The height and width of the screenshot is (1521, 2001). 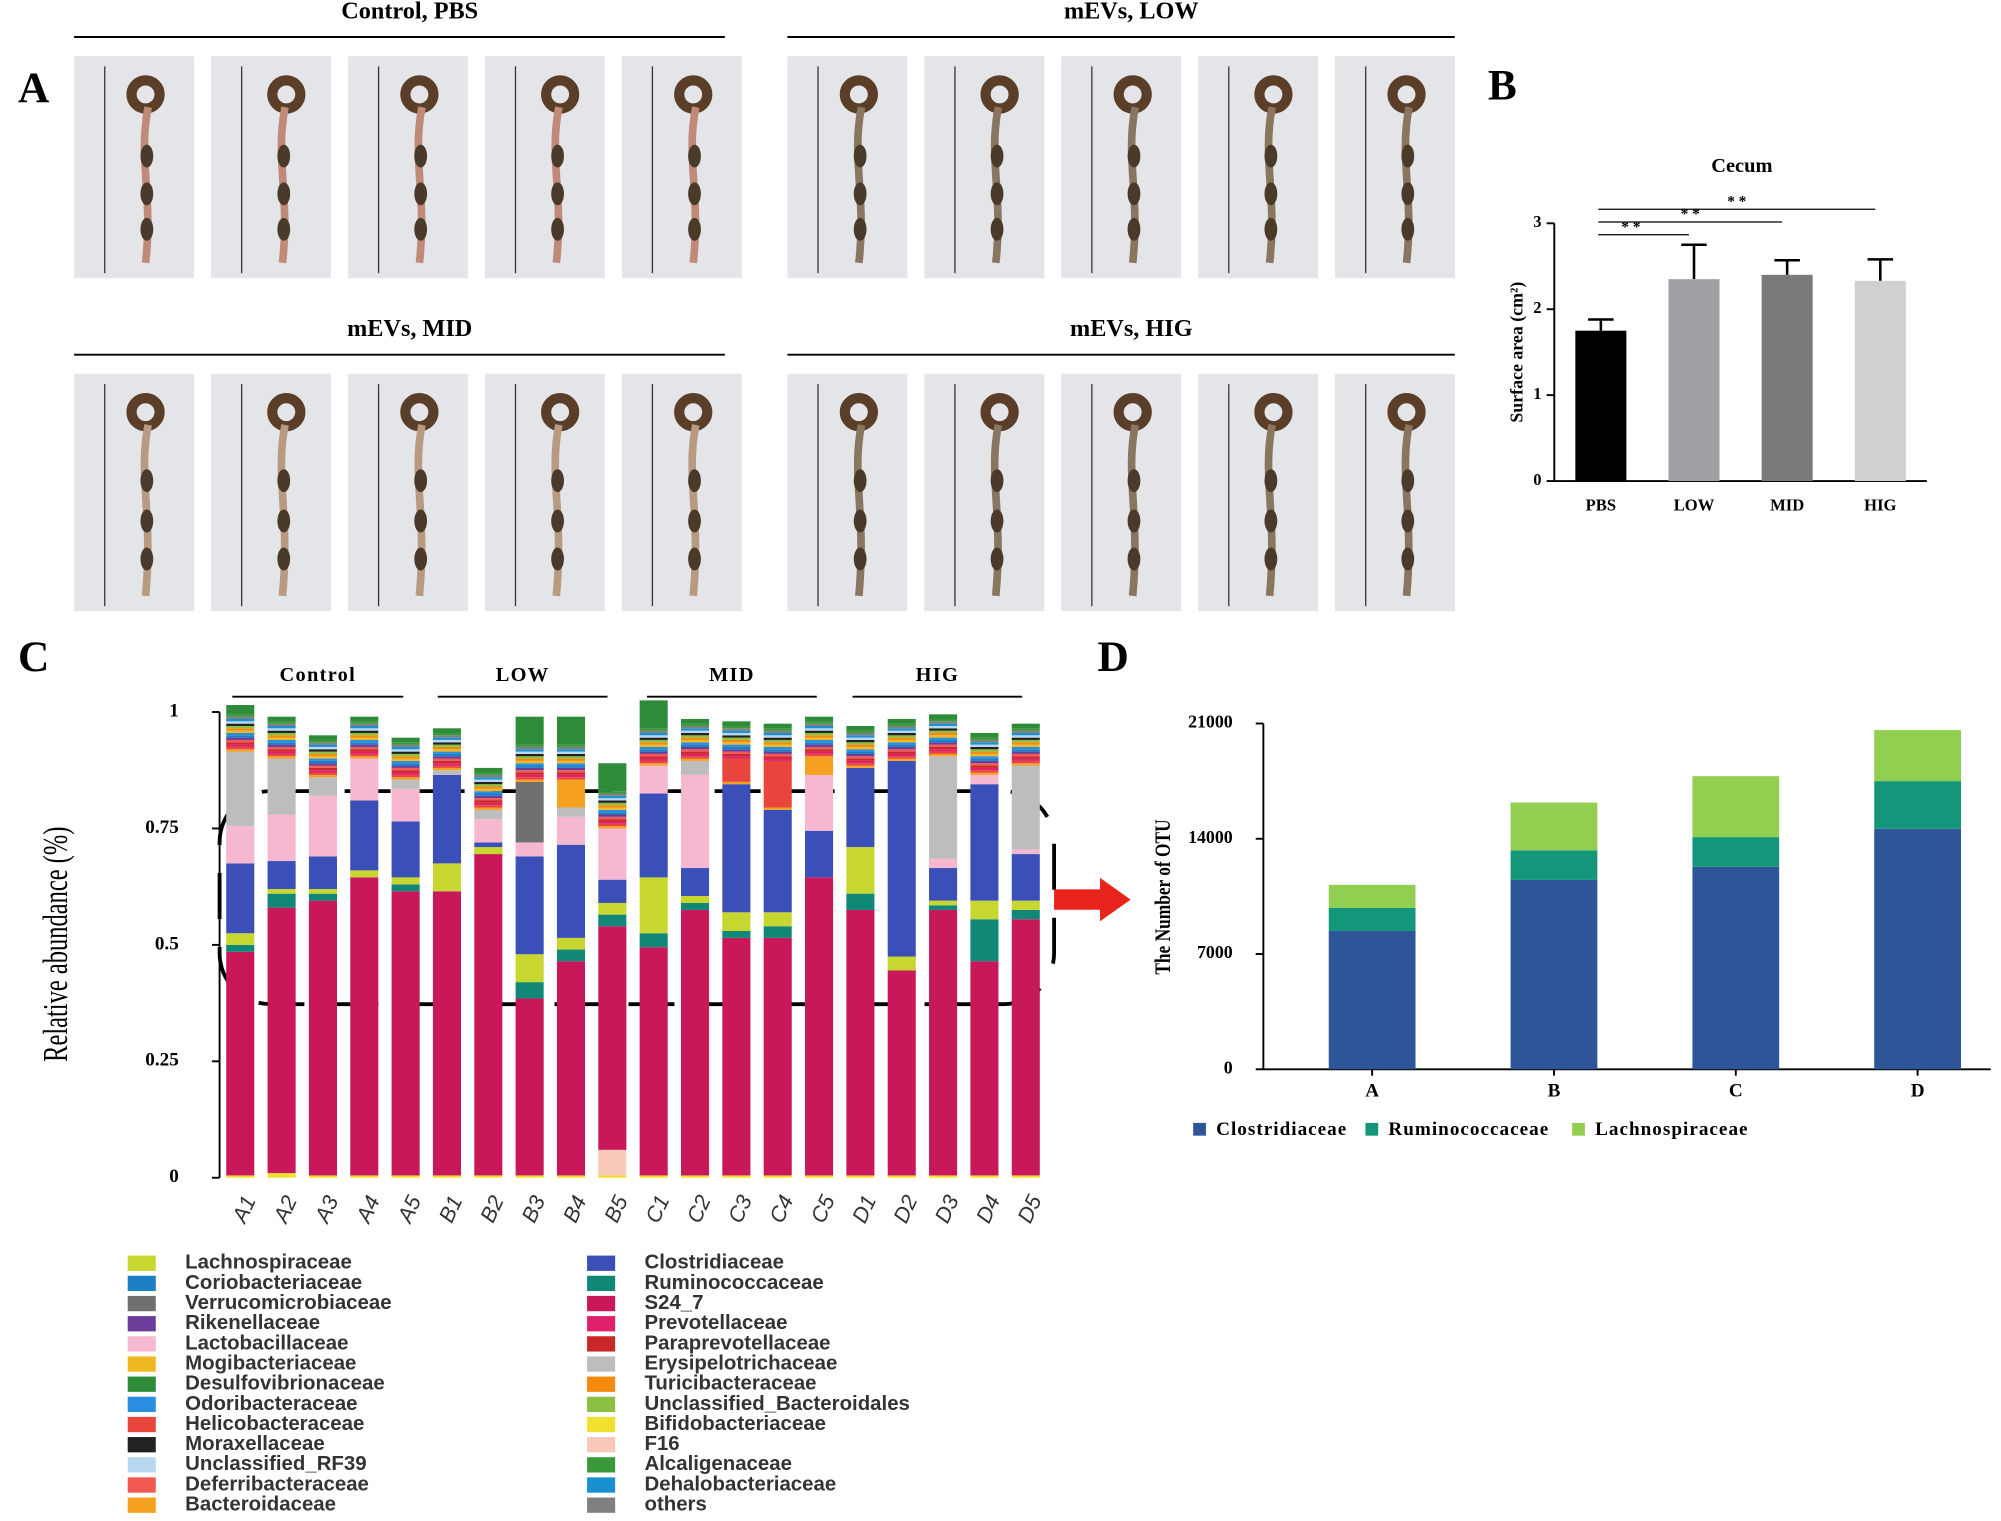 What do you see at coordinates (715, 1323) in the screenshot?
I see `legend-label: Prevotellaceae` at bounding box center [715, 1323].